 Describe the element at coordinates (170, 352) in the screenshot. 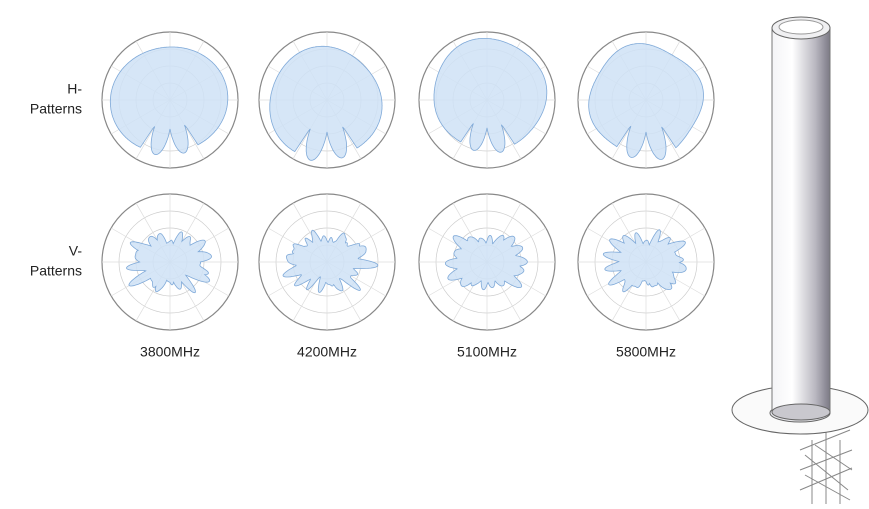

I see `frequency-label: 3800MHz` at that location.